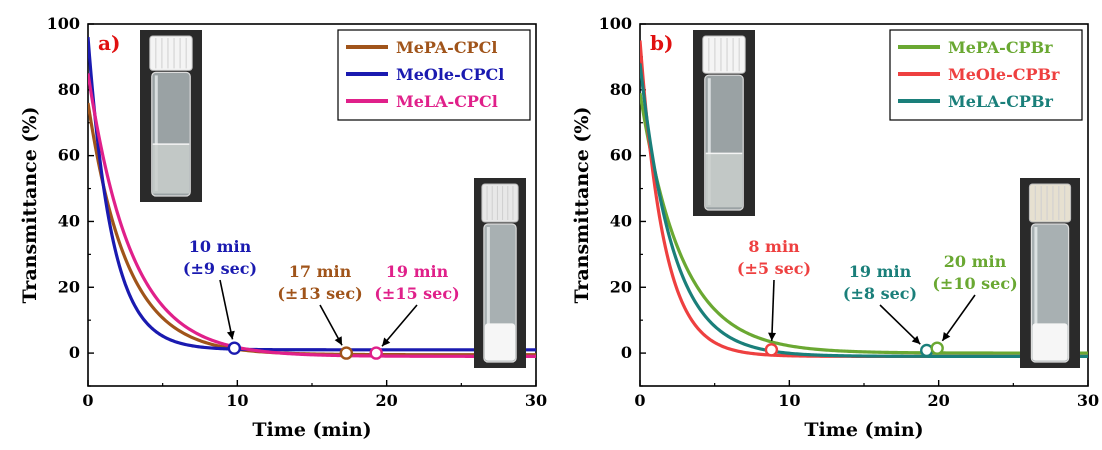 The image size is (1102, 450). What do you see at coordinates (416, 293) in the screenshot?
I see `annotation-label: (±15 sec)` at bounding box center [416, 293].